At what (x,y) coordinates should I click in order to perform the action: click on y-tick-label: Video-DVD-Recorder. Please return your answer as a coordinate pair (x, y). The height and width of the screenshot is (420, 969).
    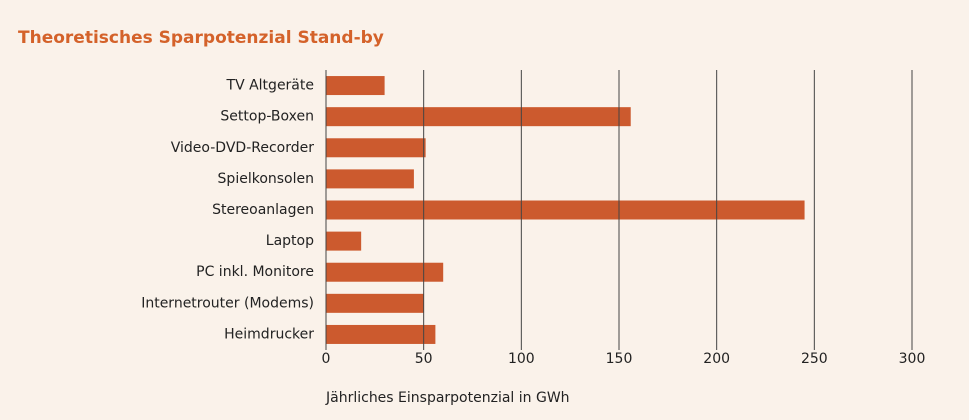
    Looking at the image, I should click on (242, 148).